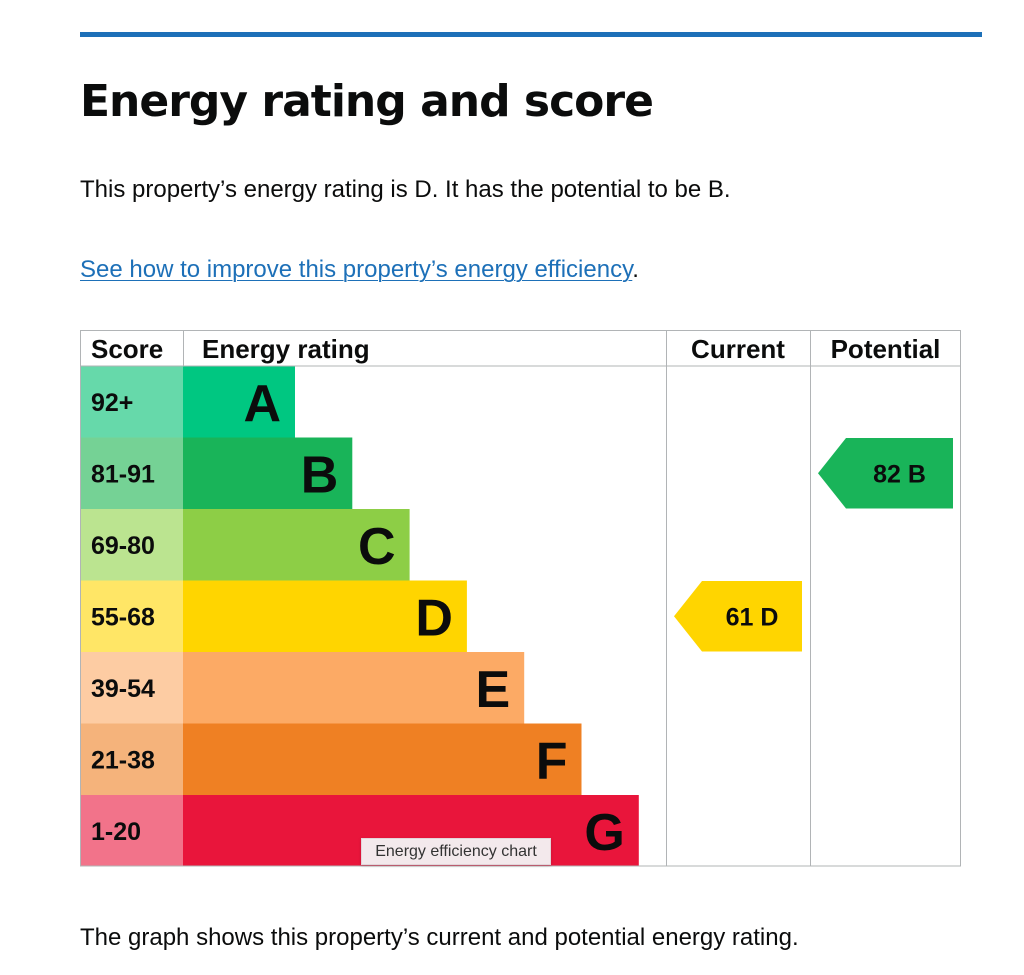 This screenshot has height=975, width=1024. I want to click on score-range-b: 81-91, so click(123, 474).